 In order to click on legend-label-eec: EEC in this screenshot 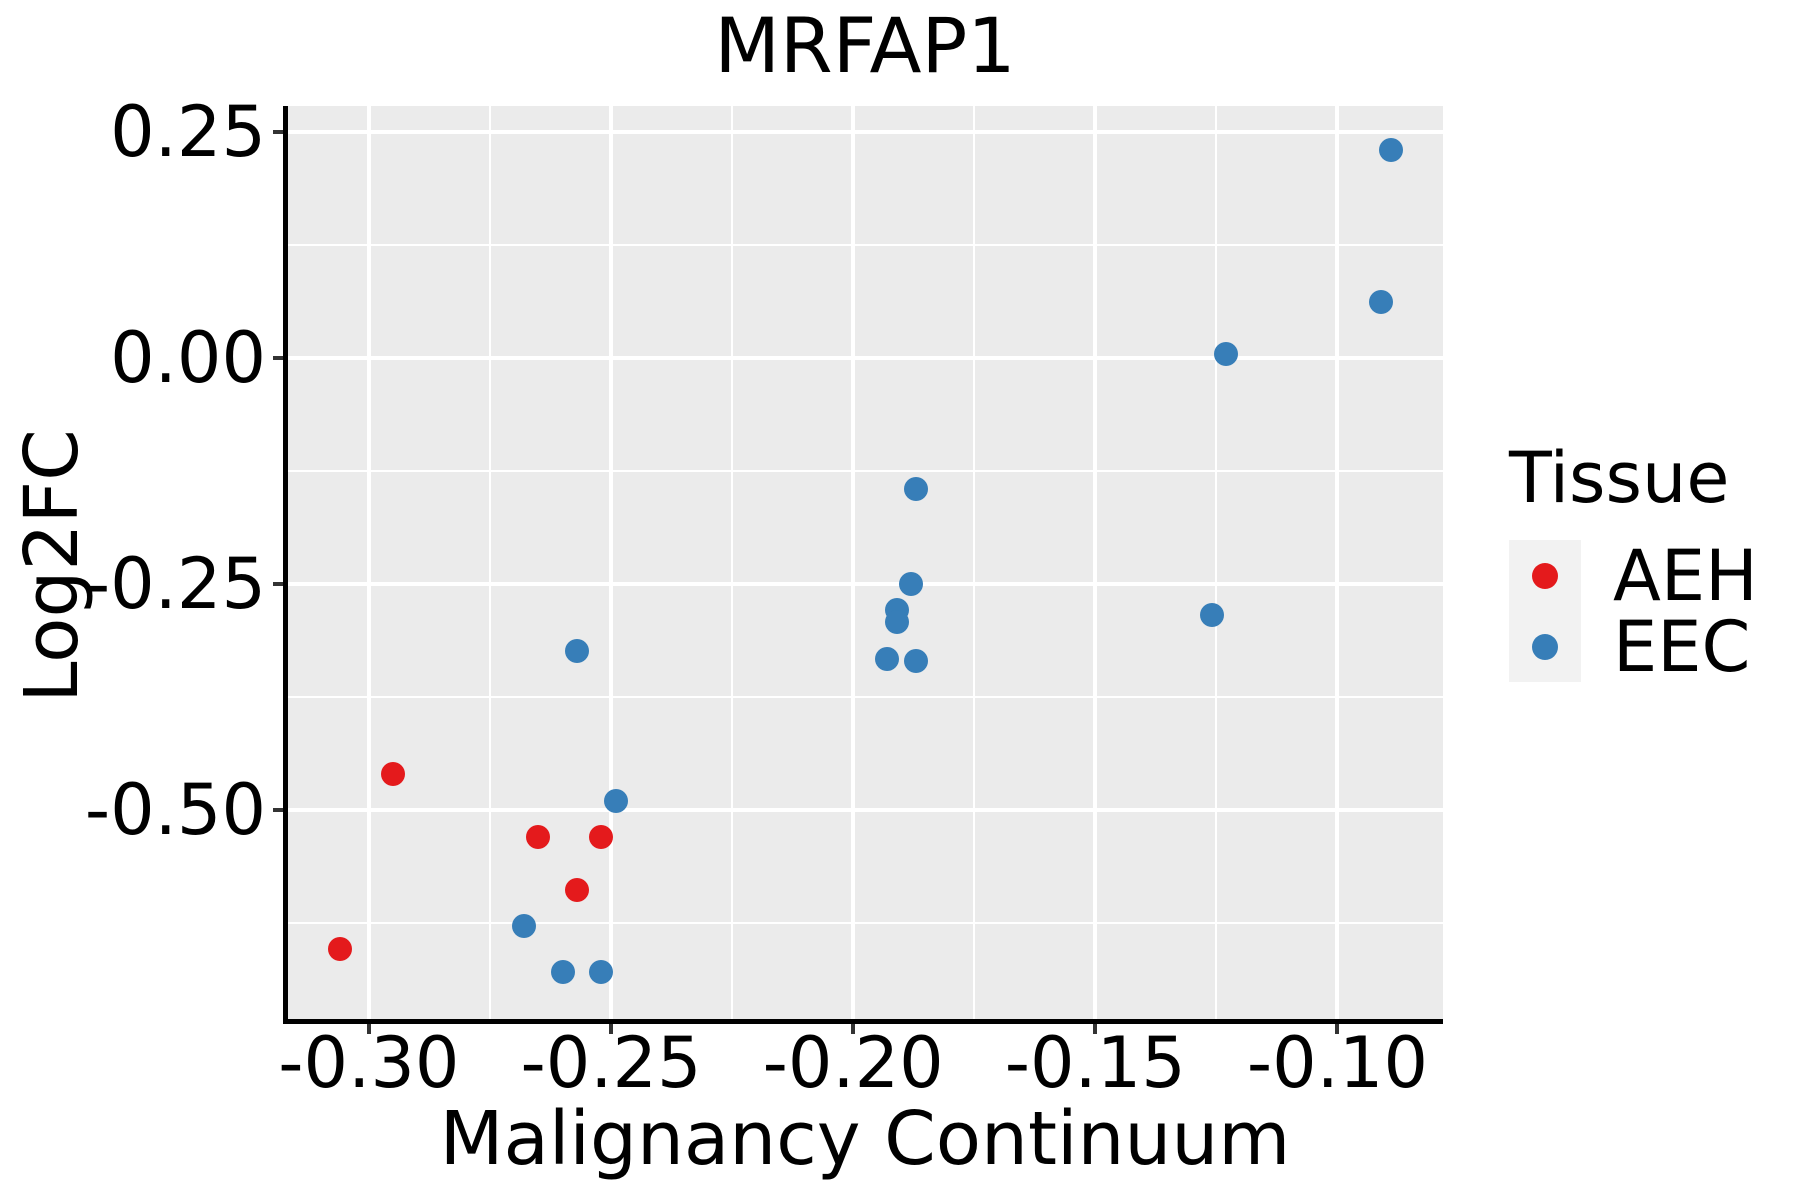, I will do `click(1682, 646)`.